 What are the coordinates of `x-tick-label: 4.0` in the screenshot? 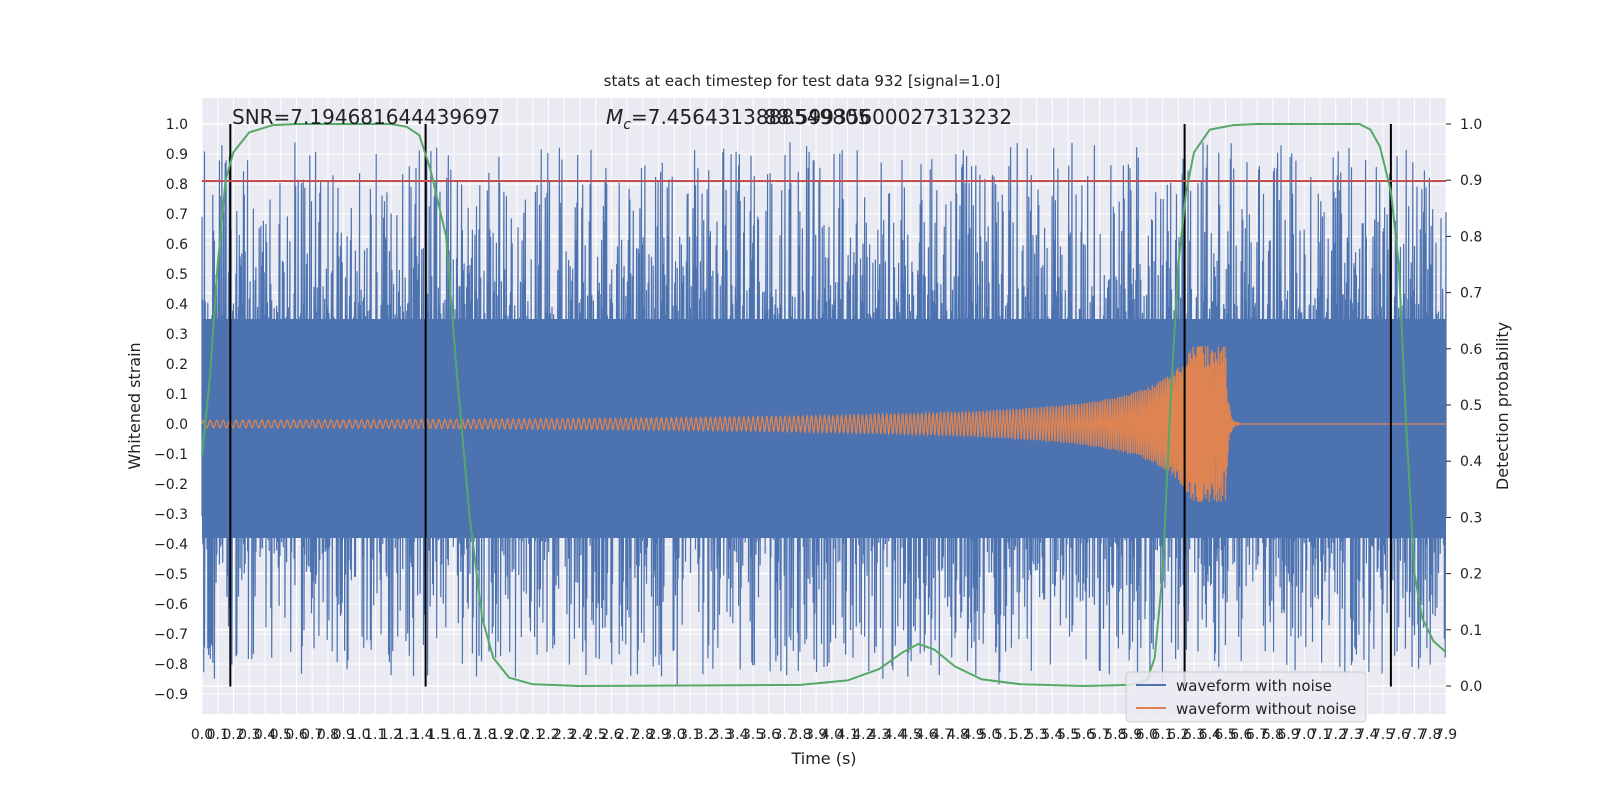 It's located at (832, 735).